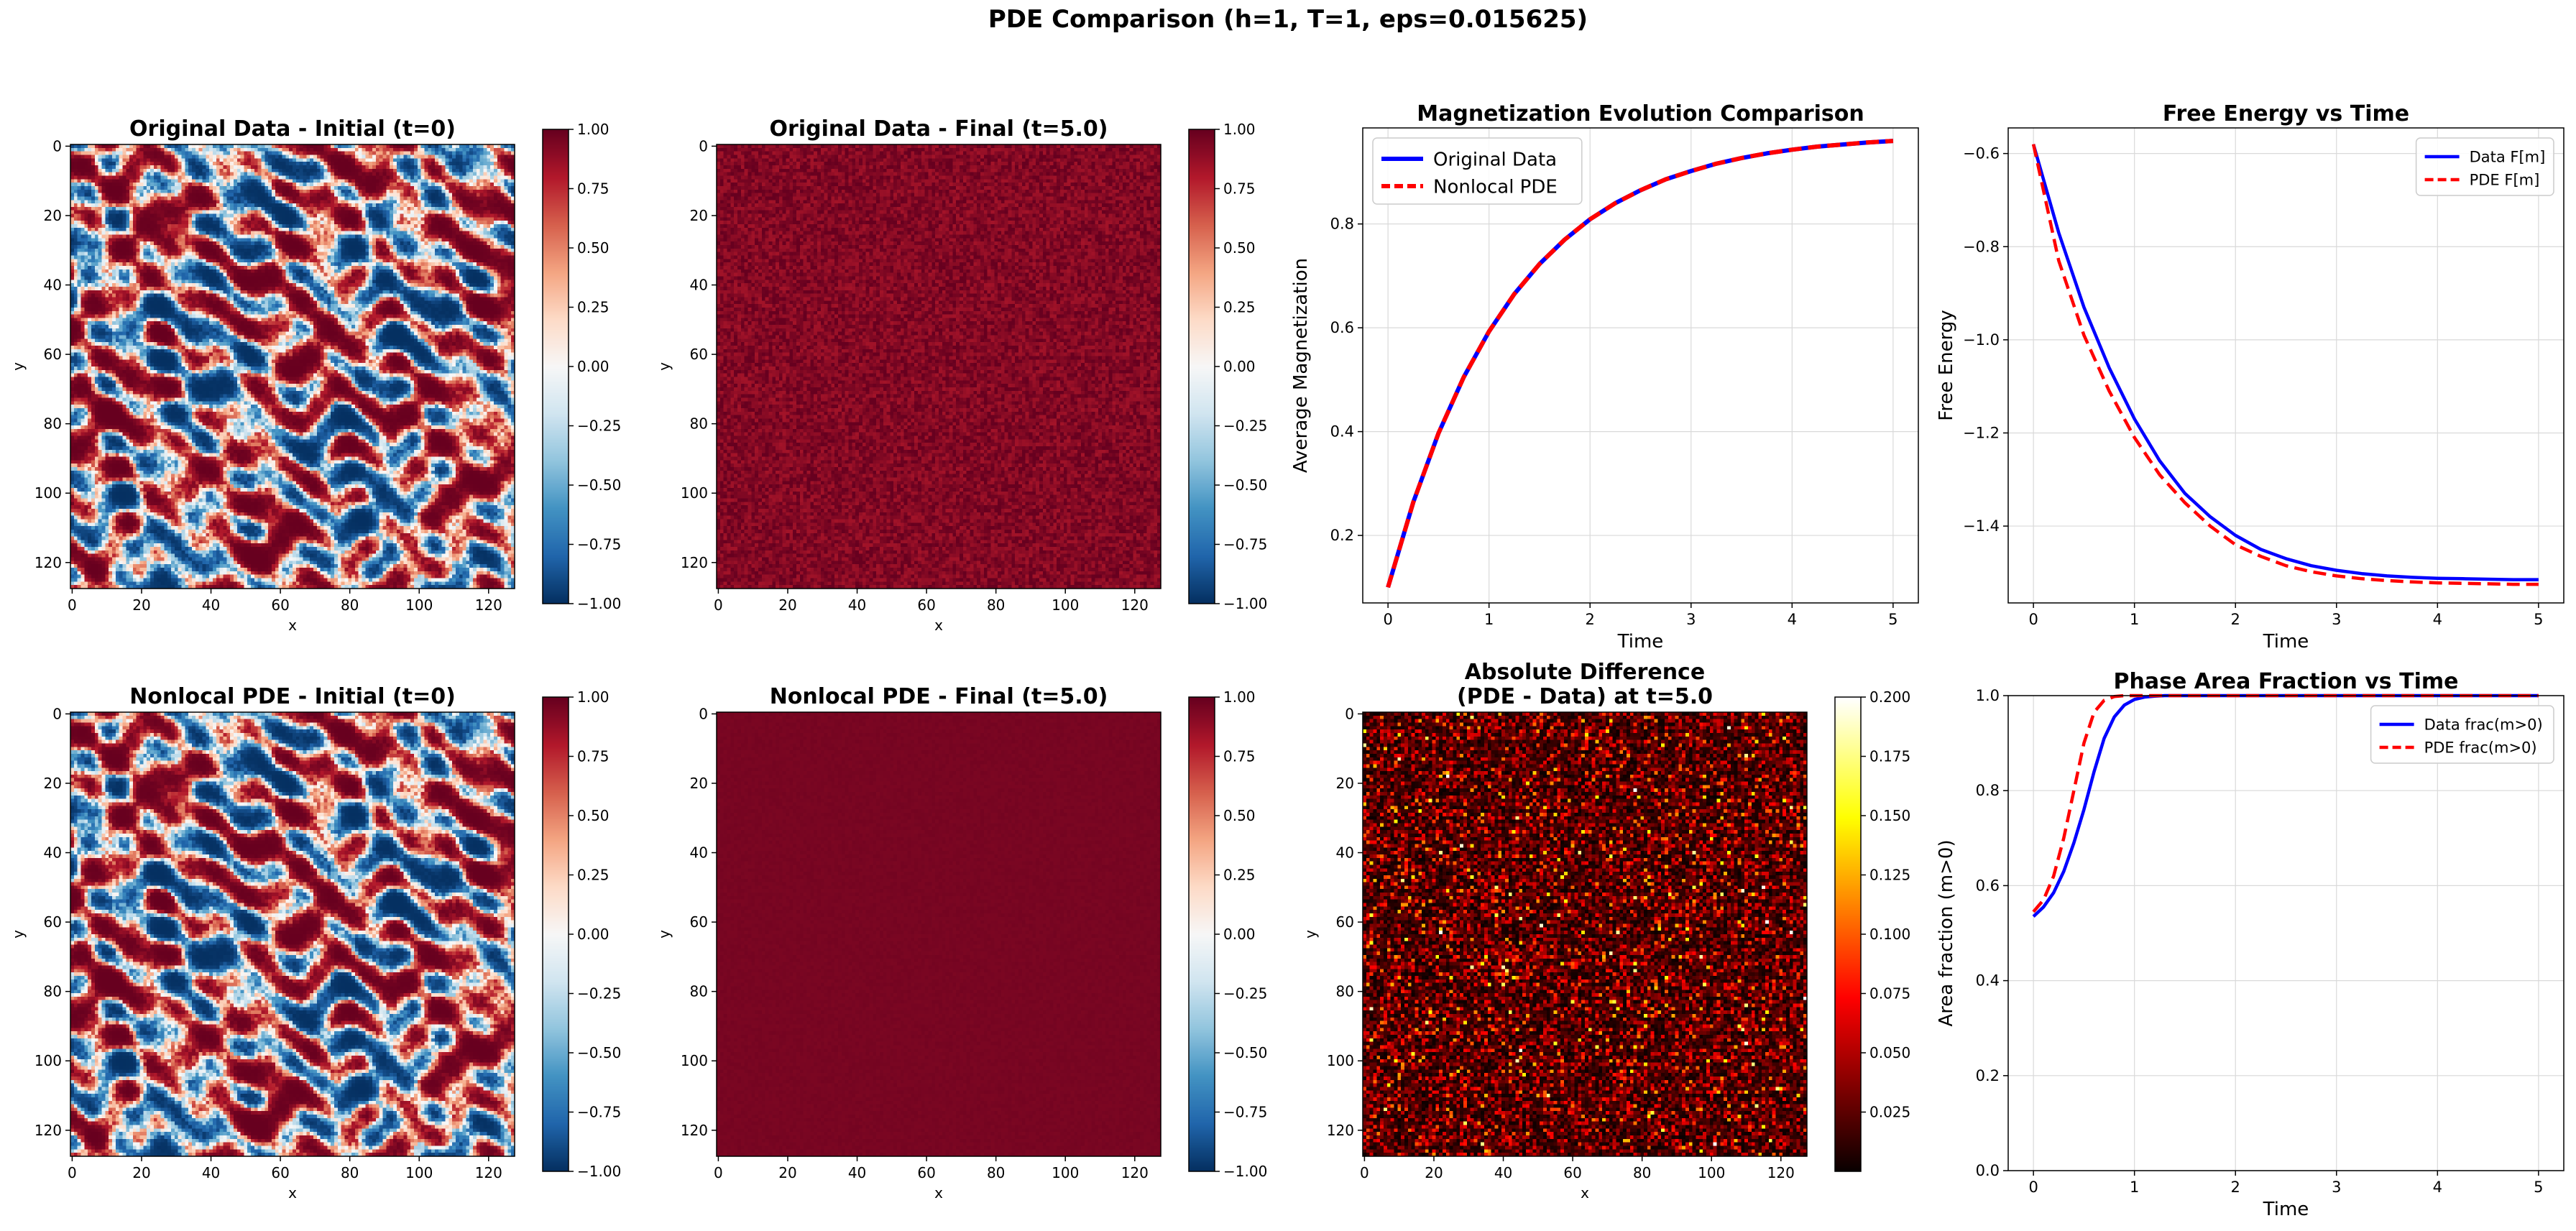 The height and width of the screenshot is (1231, 2576). Describe the element at coordinates (2286, 1209) in the screenshot. I see `x-axis-label: Time` at that location.